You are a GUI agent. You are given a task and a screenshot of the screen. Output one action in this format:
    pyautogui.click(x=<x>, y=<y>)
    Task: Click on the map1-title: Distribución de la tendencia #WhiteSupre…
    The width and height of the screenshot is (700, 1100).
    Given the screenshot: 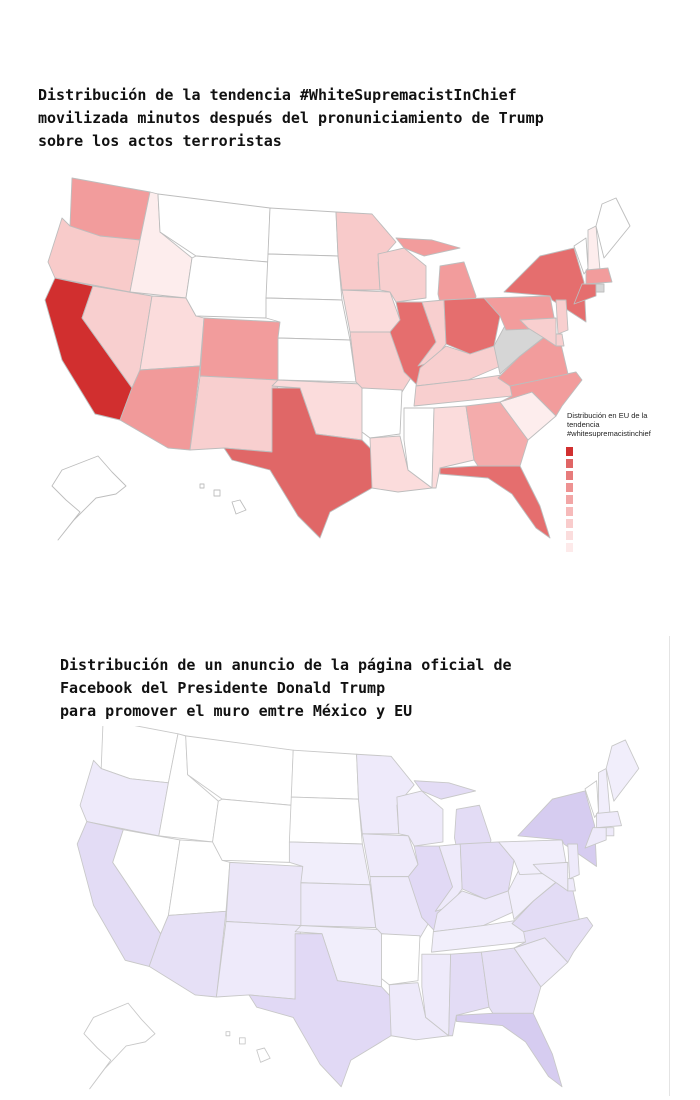 What is the action you would take?
    pyautogui.click(x=291, y=118)
    